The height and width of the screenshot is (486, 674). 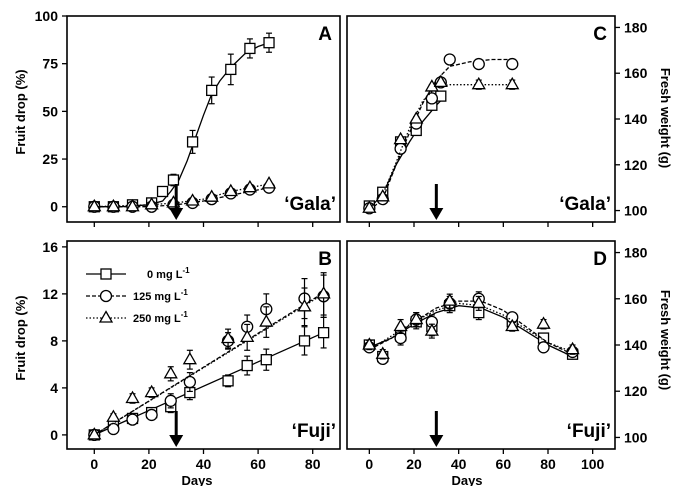 I want to click on panel-letter: A, so click(x=325, y=34).